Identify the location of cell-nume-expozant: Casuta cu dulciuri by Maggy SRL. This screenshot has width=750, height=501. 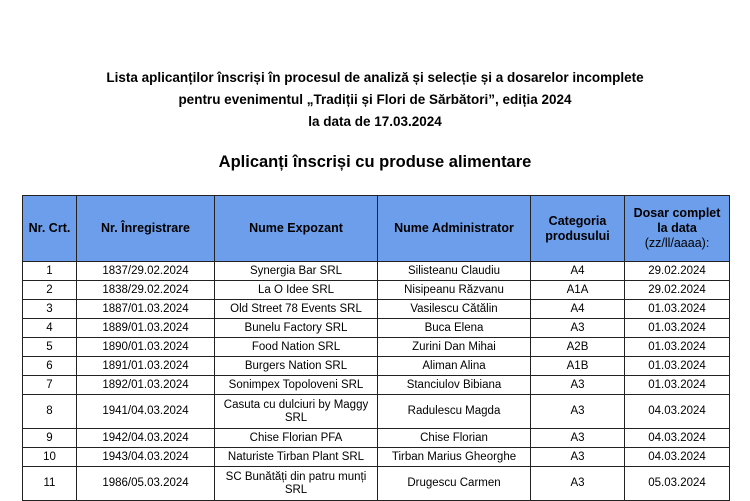
(296, 411).